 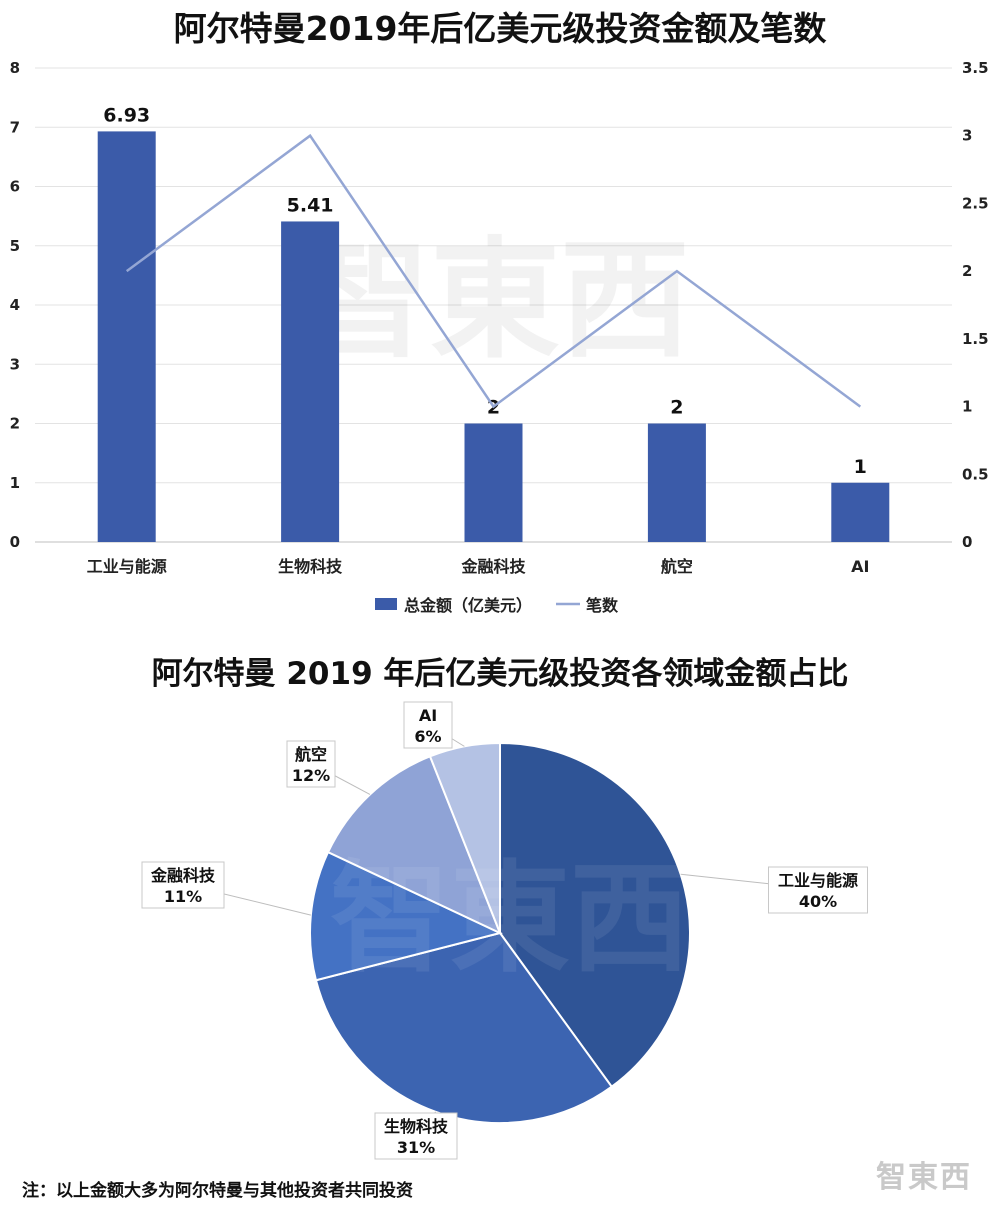 I want to click on y-axis-right-tick: 2, so click(x=967, y=271).